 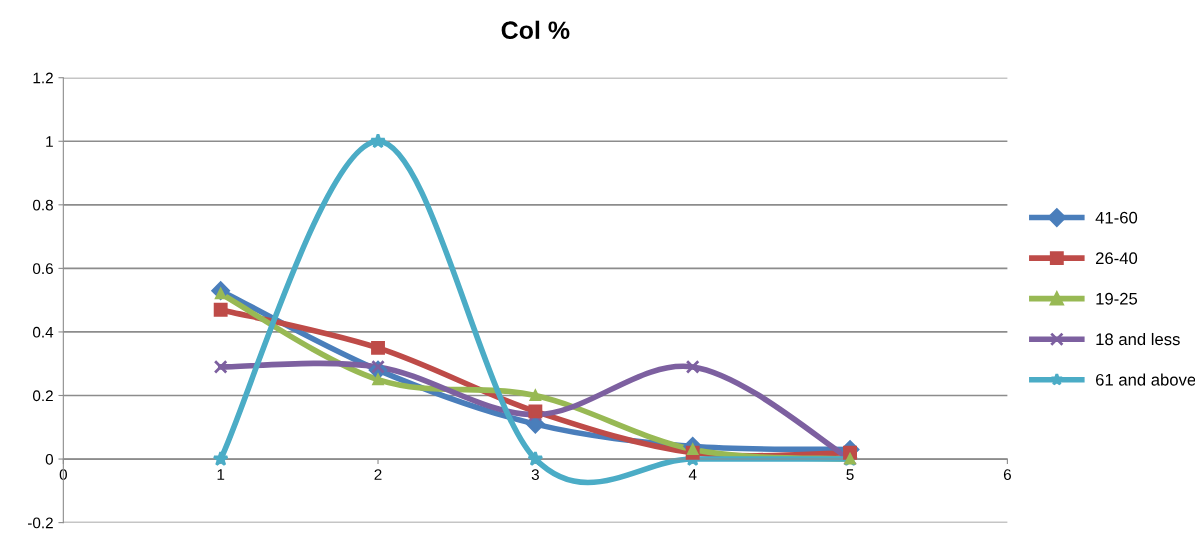 What do you see at coordinates (42, 269) in the screenshot?
I see `y-tick-label: 0.6` at bounding box center [42, 269].